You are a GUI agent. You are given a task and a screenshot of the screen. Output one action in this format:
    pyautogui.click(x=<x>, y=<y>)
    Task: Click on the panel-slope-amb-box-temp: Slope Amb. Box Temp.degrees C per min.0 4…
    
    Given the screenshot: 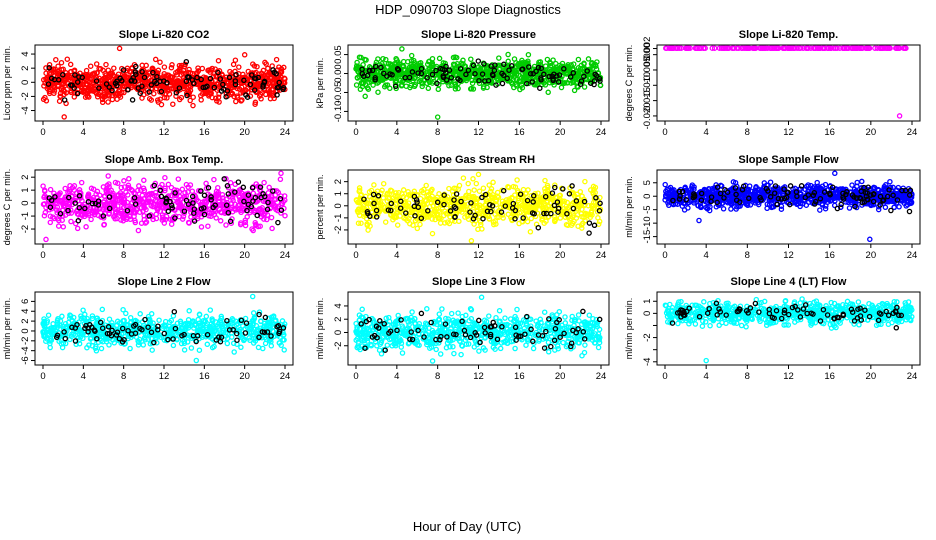 What is the action you would take?
    pyautogui.click(x=148, y=207)
    